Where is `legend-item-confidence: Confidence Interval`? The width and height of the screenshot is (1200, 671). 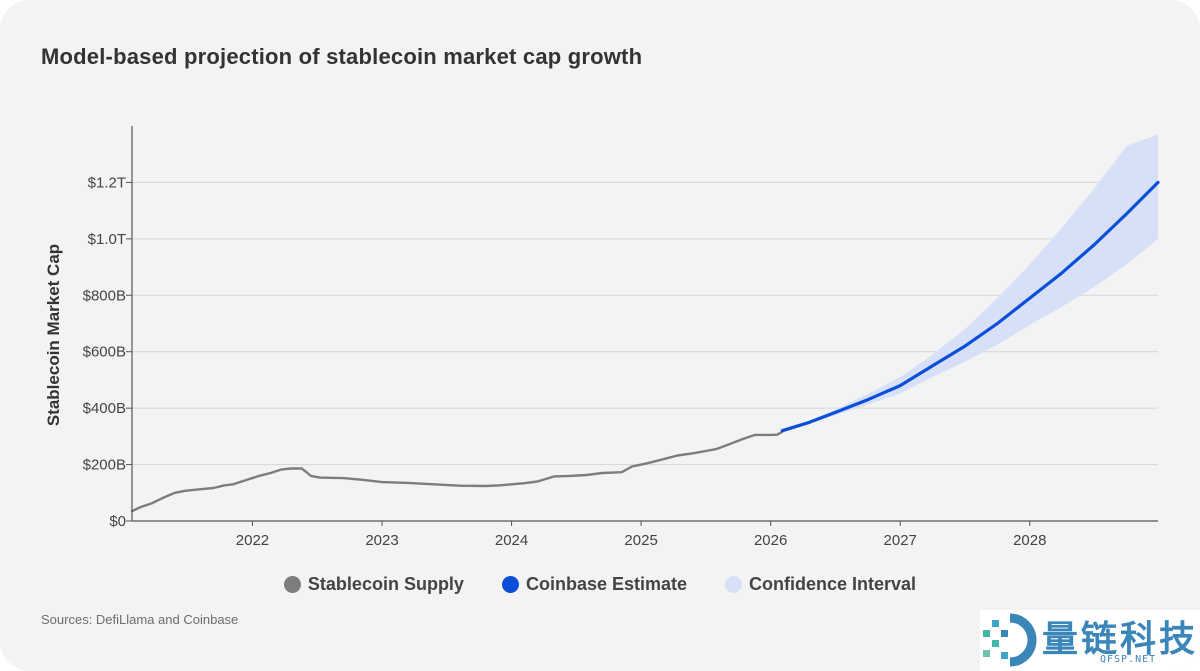 legend-item-confidence: Confidence Interval is located at coordinates (820, 584).